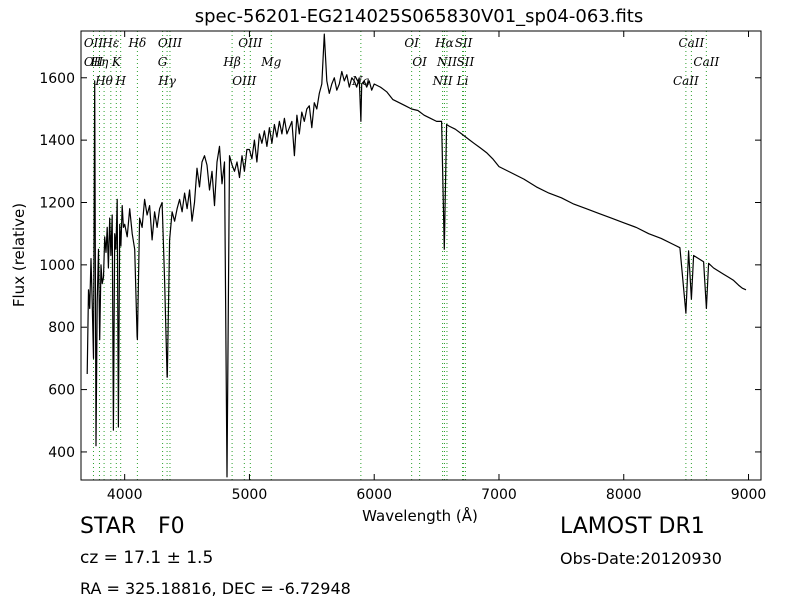  Describe the element at coordinates (250, 495) in the screenshot. I see `x-tick-label: 5000` at that location.